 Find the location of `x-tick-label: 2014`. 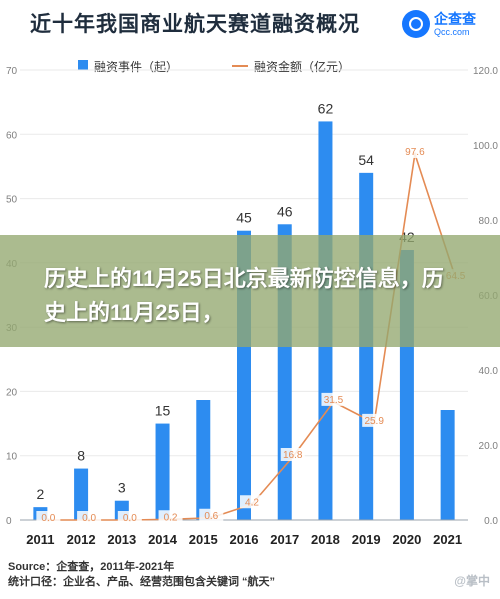

x-tick-label: 2014 is located at coordinates (163, 539).